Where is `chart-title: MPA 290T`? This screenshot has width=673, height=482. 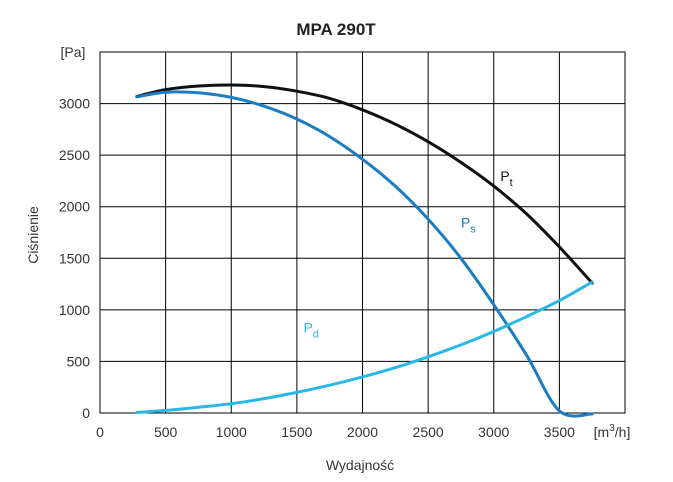 chart-title: MPA 290T is located at coordinates (336, 29).